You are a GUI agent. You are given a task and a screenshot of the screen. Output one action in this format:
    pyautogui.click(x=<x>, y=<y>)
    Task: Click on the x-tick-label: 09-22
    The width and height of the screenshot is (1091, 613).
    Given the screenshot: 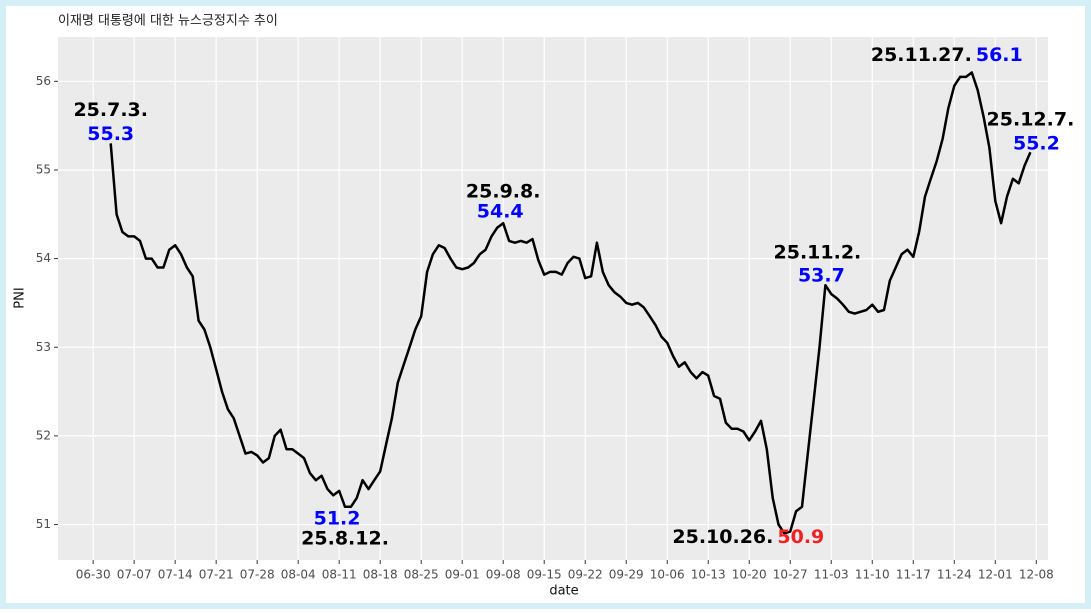 What is the action you would take?
    pyautogui.click(x=585, y=575)
    